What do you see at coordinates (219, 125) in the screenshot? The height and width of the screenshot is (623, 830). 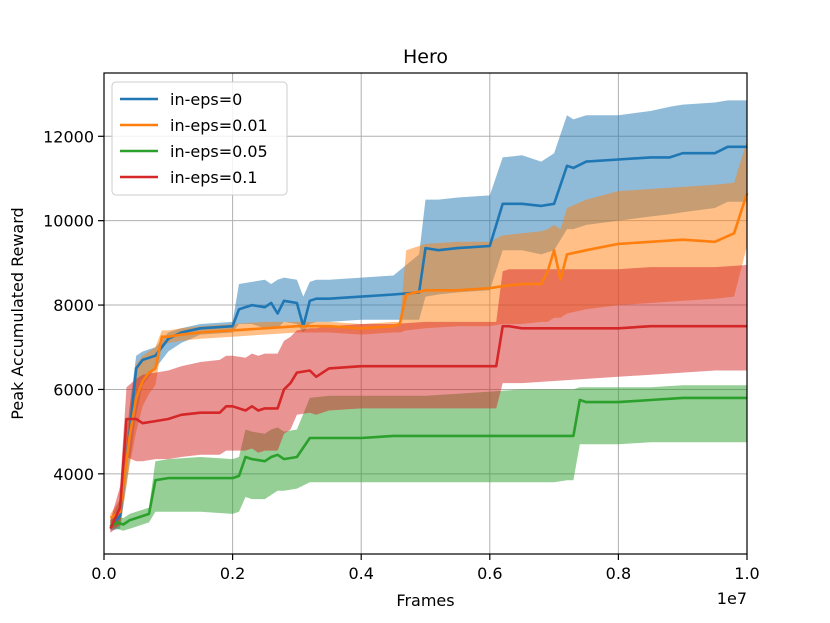 I see `legend-label-1: in-eps=0.01` at bounding box center [219, 125].